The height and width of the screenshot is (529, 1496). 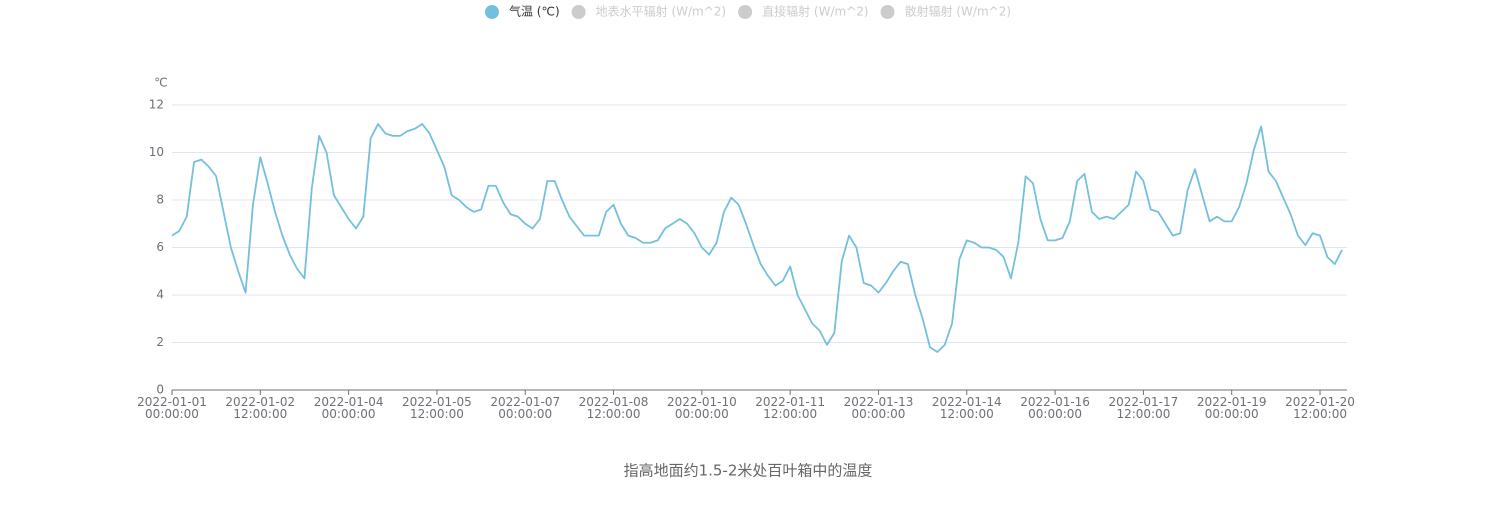 What do you see at coordinates (702, 408) in the screenshot?
I see `x-tick-label: 2022-01-10 00:00:00` at bounding box center [702, 408].